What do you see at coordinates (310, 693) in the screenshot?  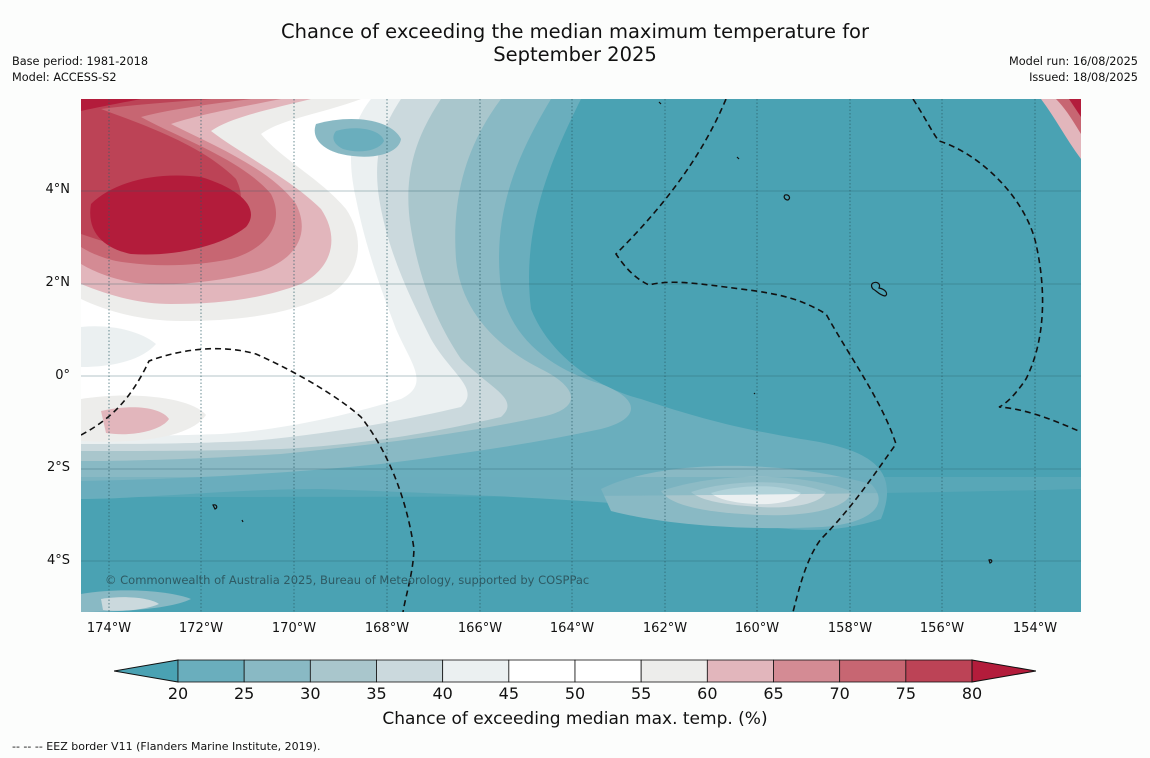 I see `colorbar-tick-label: 30` at bounding box center [310, 693].